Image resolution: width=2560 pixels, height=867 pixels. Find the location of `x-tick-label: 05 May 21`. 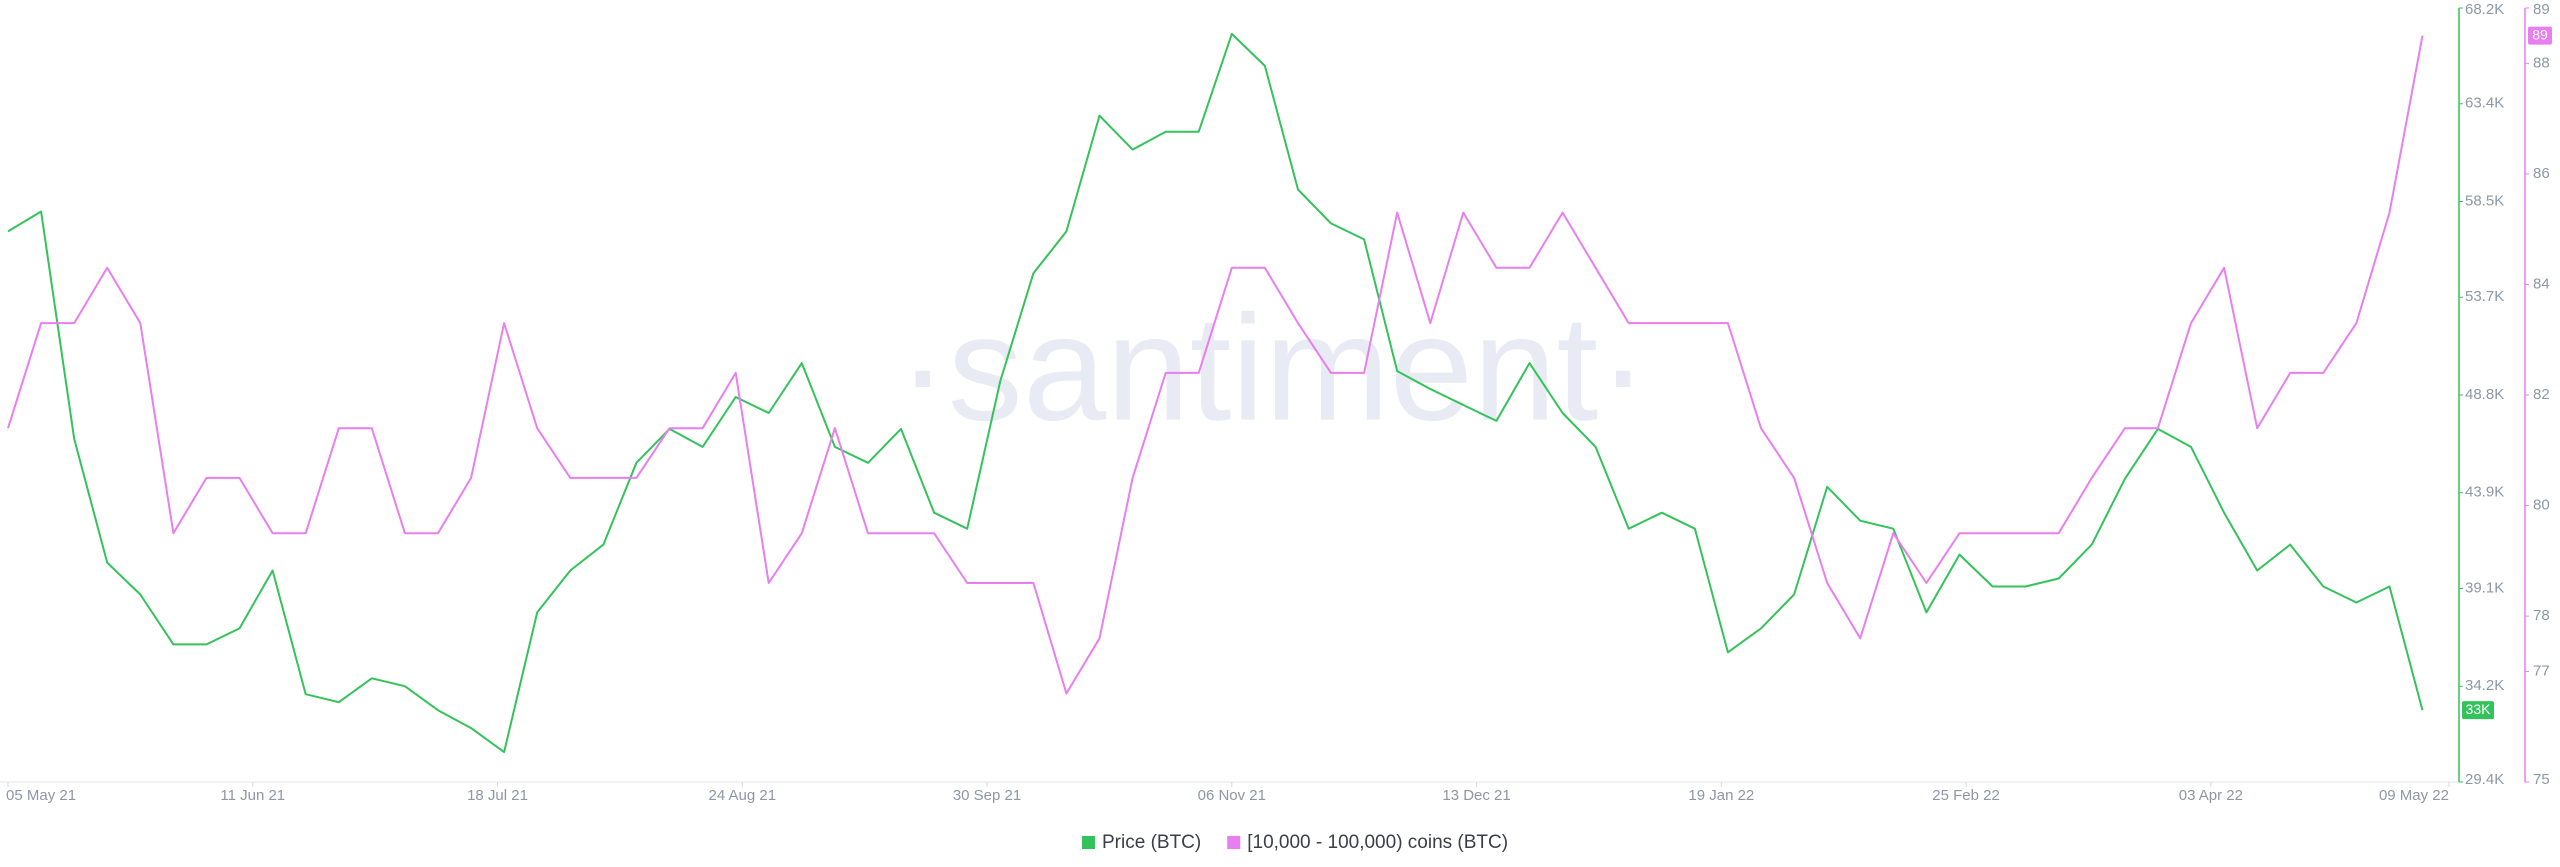

x-tick-label: 05 May 21 is located at coordinates (41, 795).